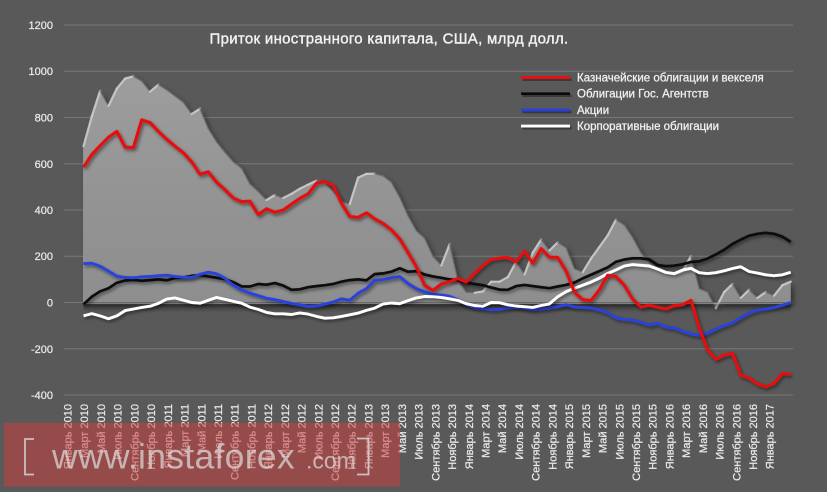 Image resolution: width=827 pixels, height=492 pixels. What do you see at coordinates (42, 350) in the screenshot?
I see `svg-text: -200` at bounding box center [42, 350].